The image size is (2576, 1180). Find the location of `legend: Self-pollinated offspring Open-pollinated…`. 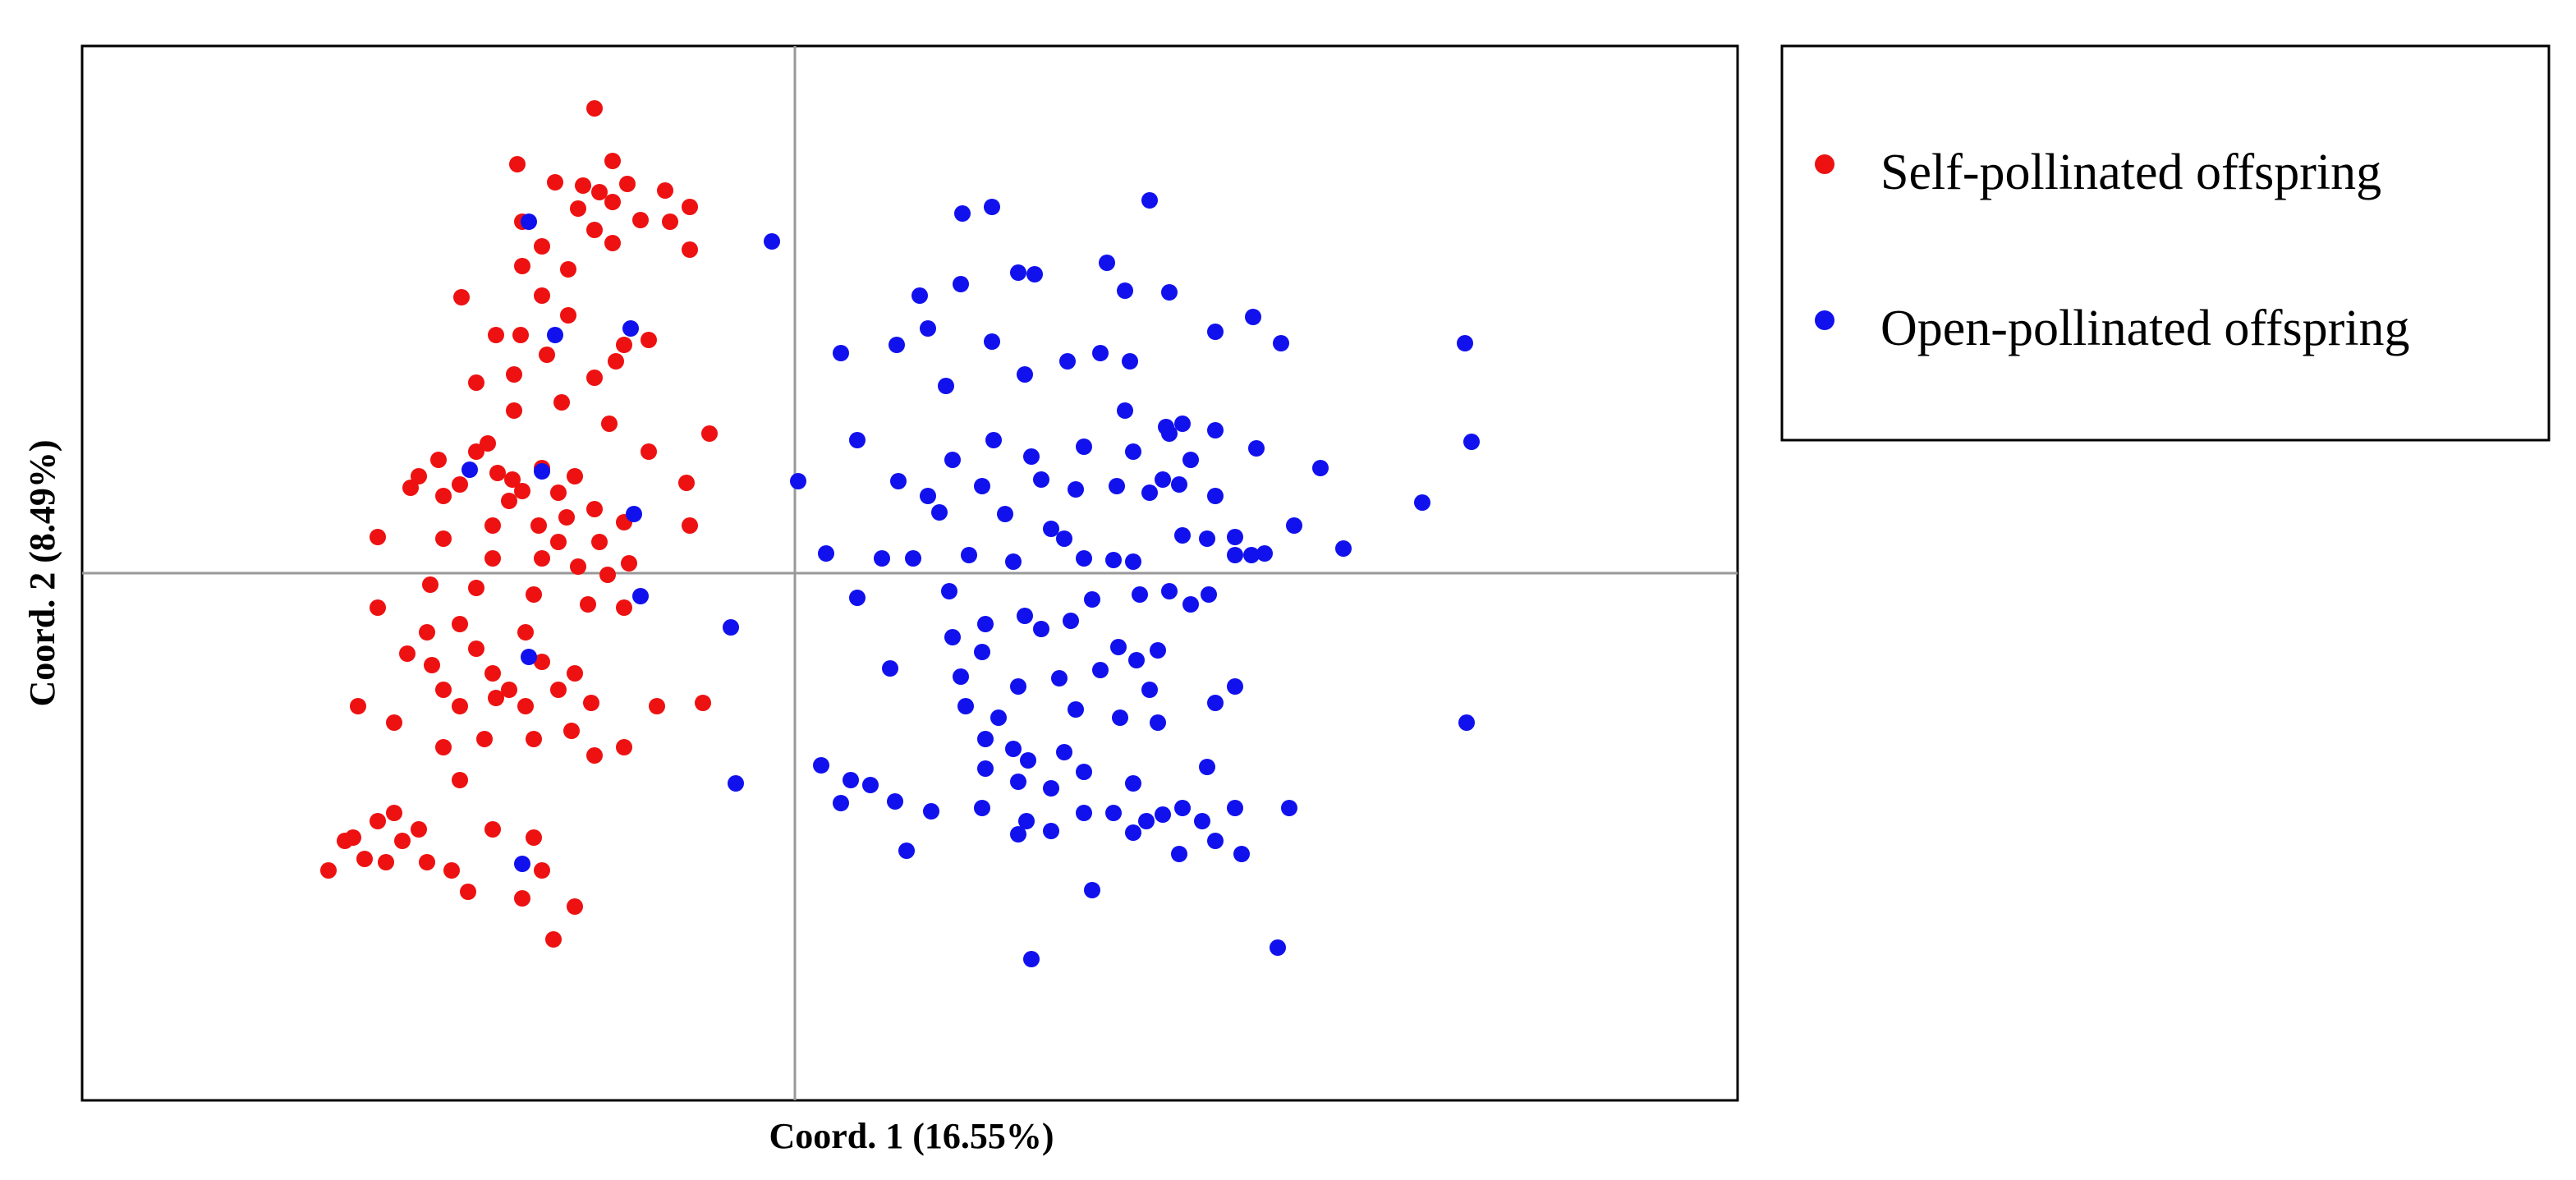

legend: Self-pollinated offspring Open-pollinated… is located at coordinates (2112, 250).